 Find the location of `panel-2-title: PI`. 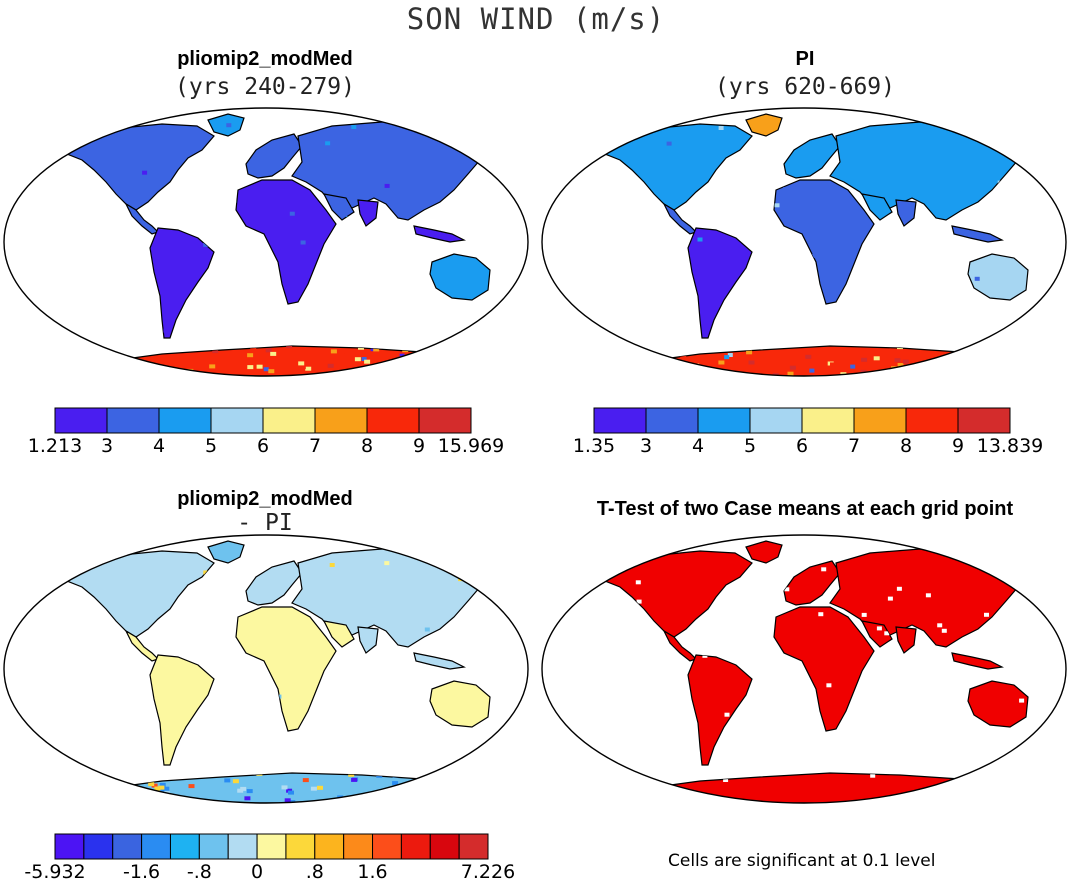

panel-2-title: PI is located at coordinates (805, 59).